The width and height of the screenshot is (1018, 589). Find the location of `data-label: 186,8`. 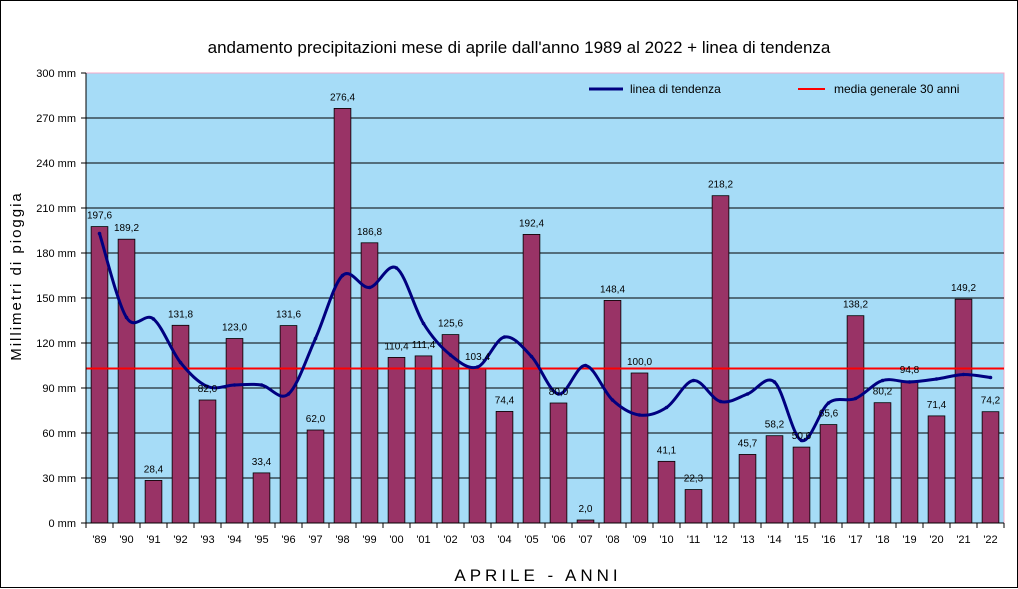

data-label: 186,8 is located at coordinates (369, 232).